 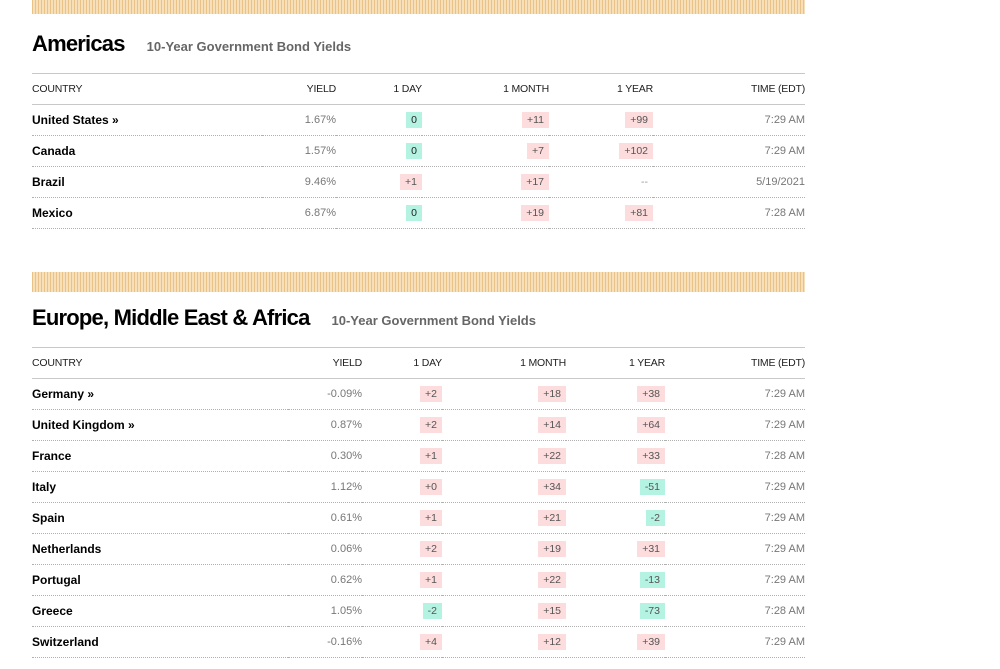 What do you see at coordinates (651, 549) in the screenshot?
I see `change-1year-badge: +31` at bounding box center [651, 549].